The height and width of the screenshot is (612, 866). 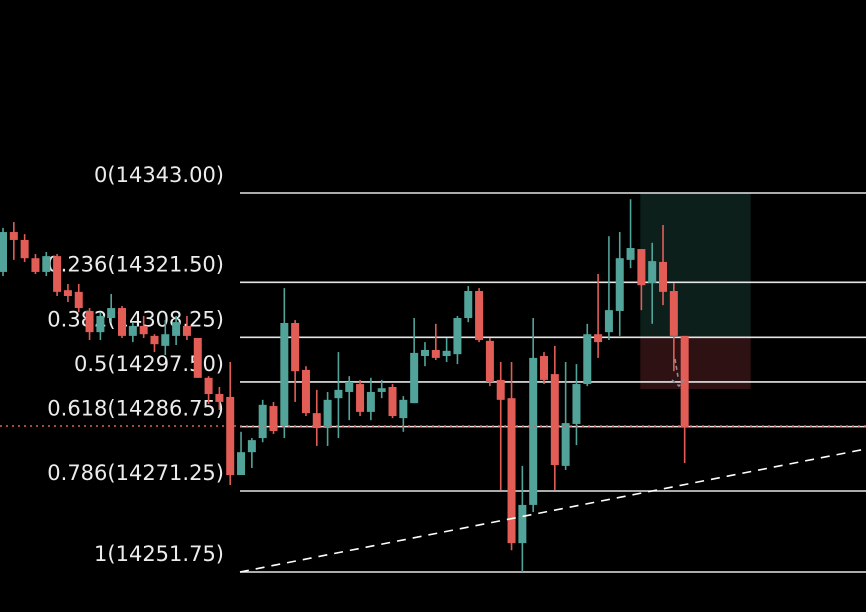 I want to click on fib-label-1: 1(14251.75), so click(x=159, y=554).